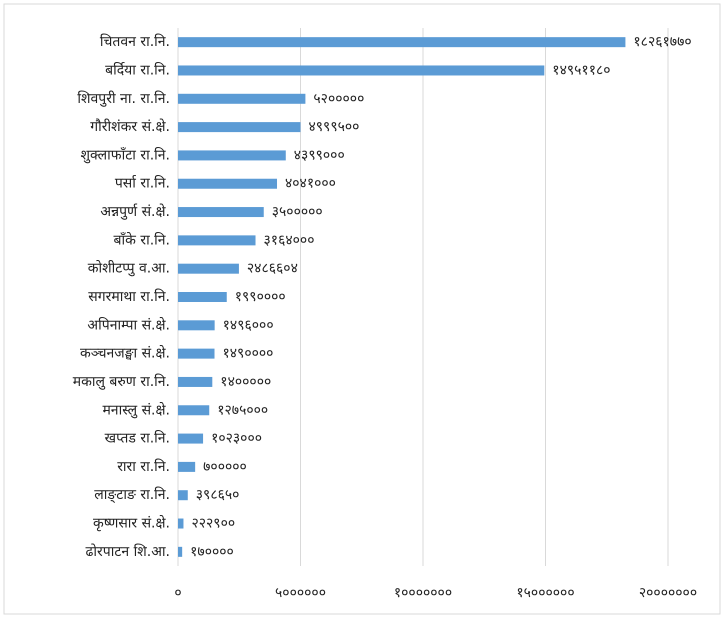  Describe the element at coordinates (289, 240) in the screenshot. I see `value-label: ३१६४०००` at that location.